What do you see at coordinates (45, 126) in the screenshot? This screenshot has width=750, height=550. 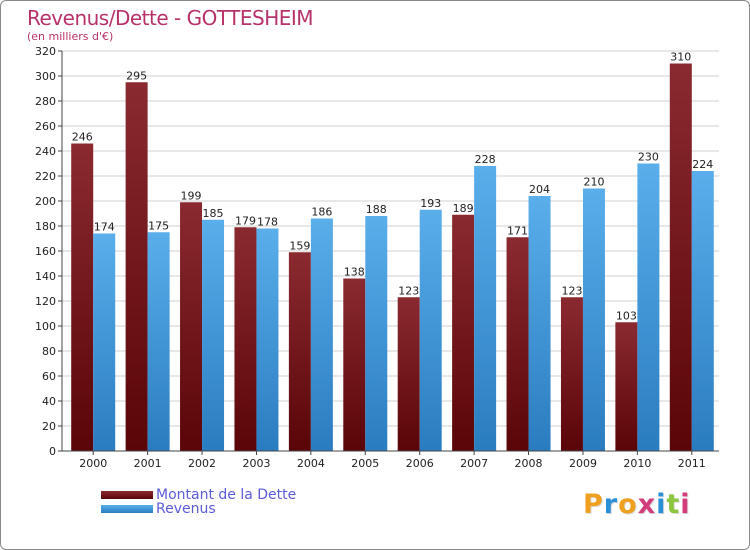 I see `y-tick-label: 260` at bounding box center [45, 126].